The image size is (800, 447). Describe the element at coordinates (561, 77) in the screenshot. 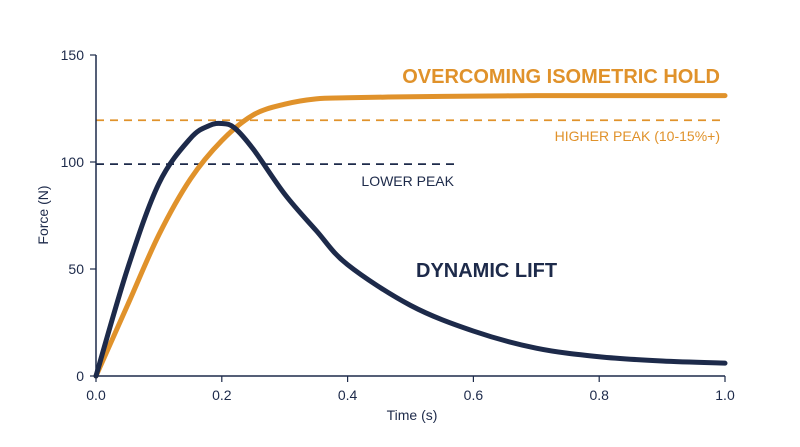

I see `series-label-isometric-hold: OVERCOMING ISOMETRIC HOLD` at that location.